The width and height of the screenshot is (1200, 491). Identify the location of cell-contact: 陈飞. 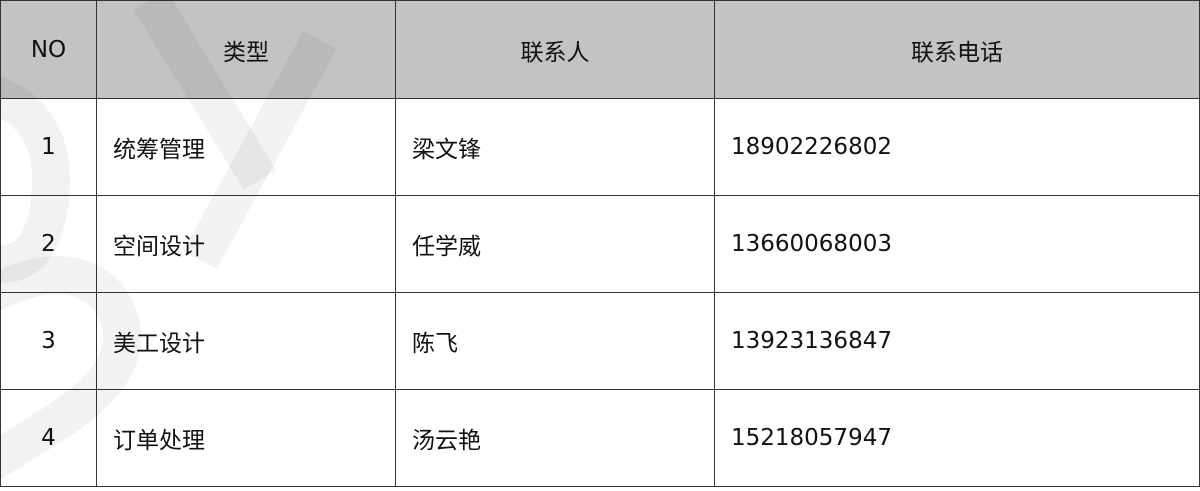
(555, 341).